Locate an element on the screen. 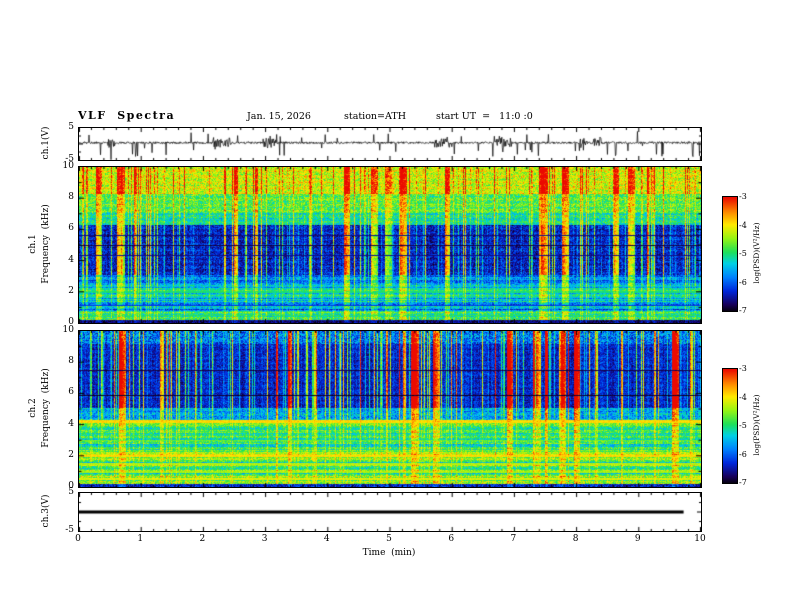  colorbar1-tick-label: -6 is located at coordinates (743, 282).